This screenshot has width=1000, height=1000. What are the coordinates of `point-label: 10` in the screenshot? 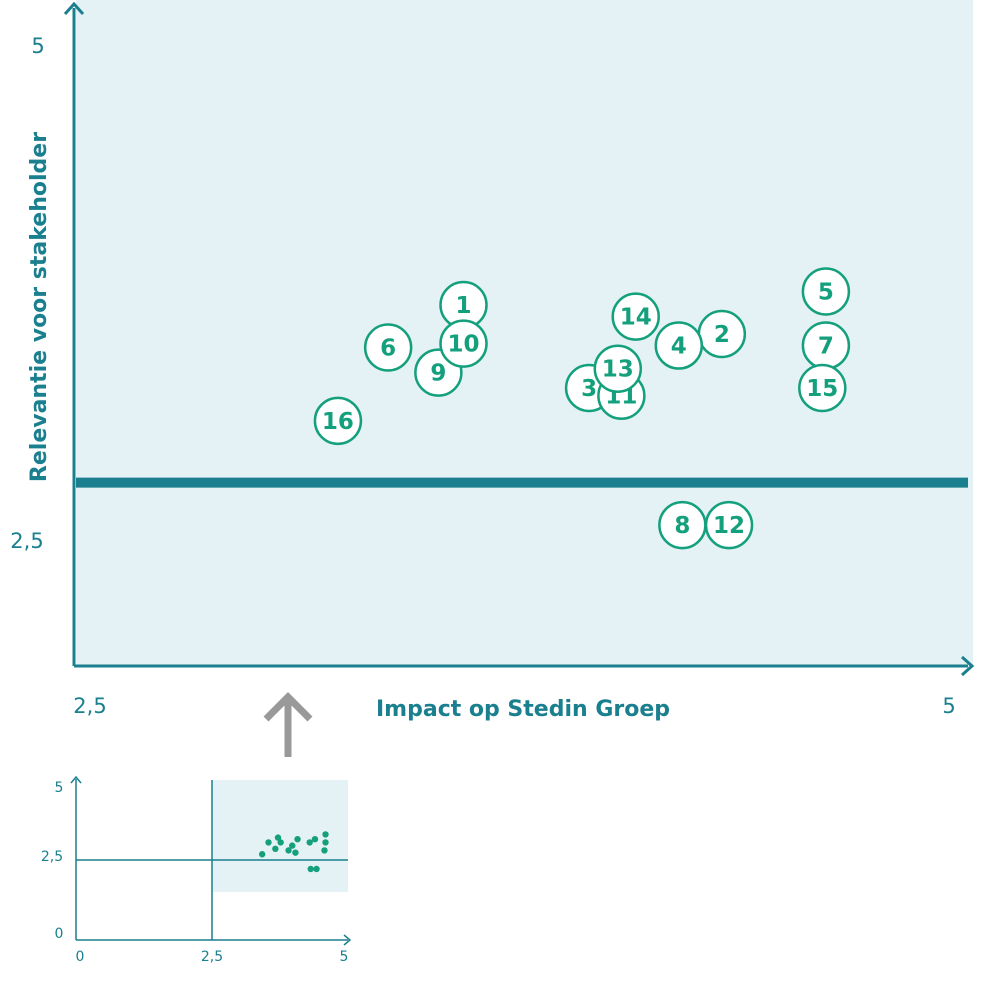 It's located at (463, 345).